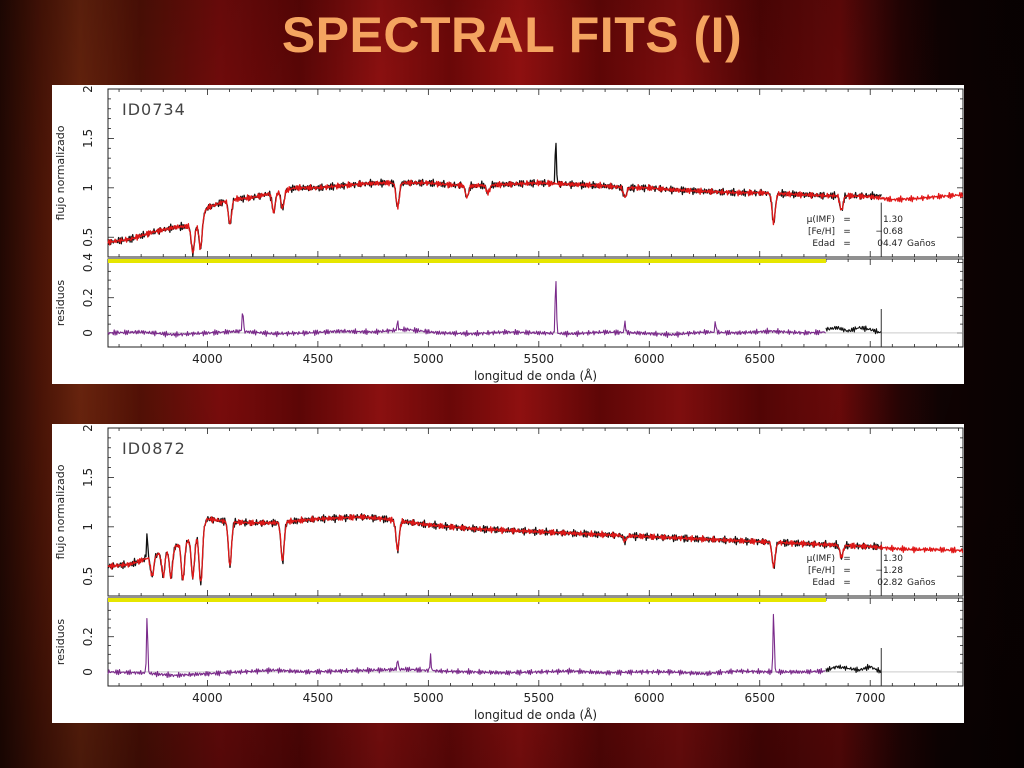  I want to click on param-value: 02.82, so click(890, 583).